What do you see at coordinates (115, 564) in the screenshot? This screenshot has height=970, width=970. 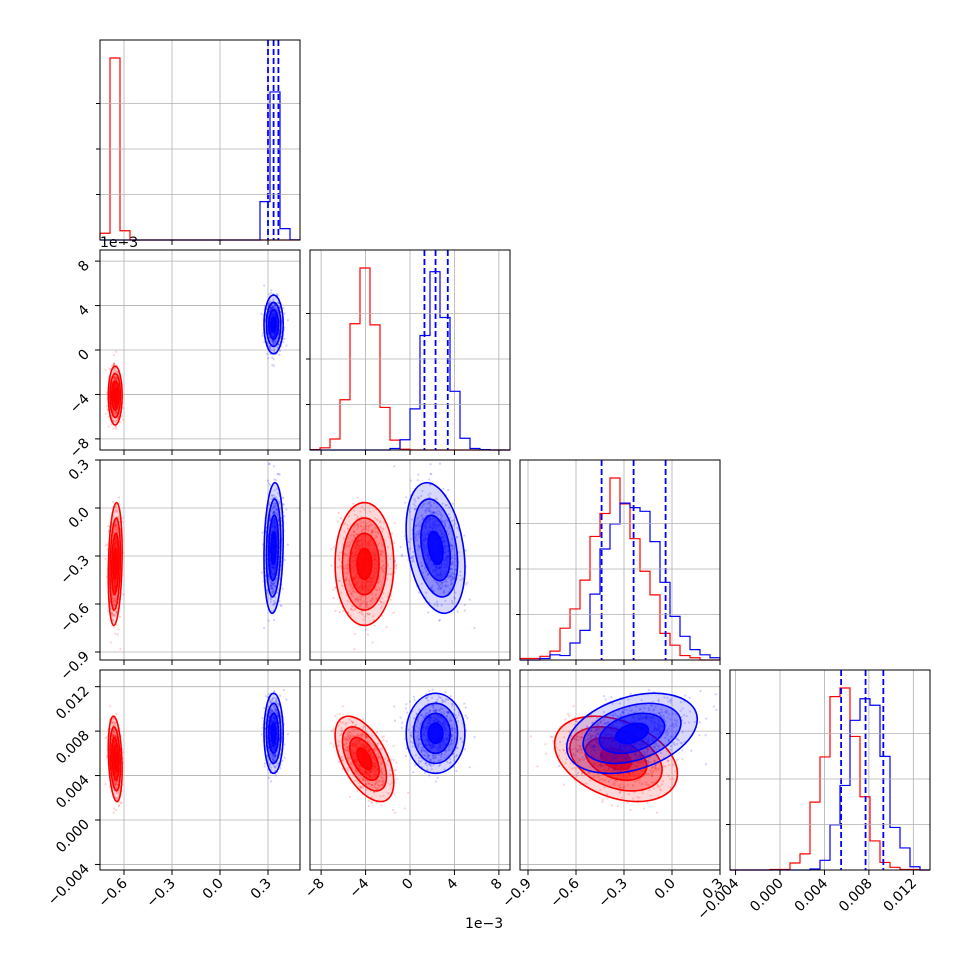 I see `density-contour-red` at bounding box center [115, 564].